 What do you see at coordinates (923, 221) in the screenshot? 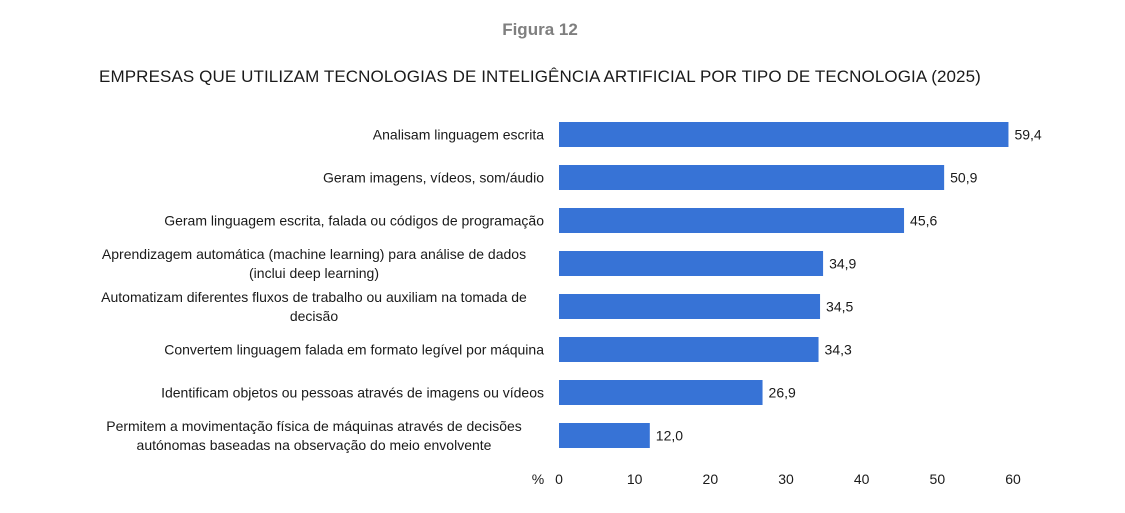
I see `bar-value-label: 45,6` at bounding box center [923, 221].